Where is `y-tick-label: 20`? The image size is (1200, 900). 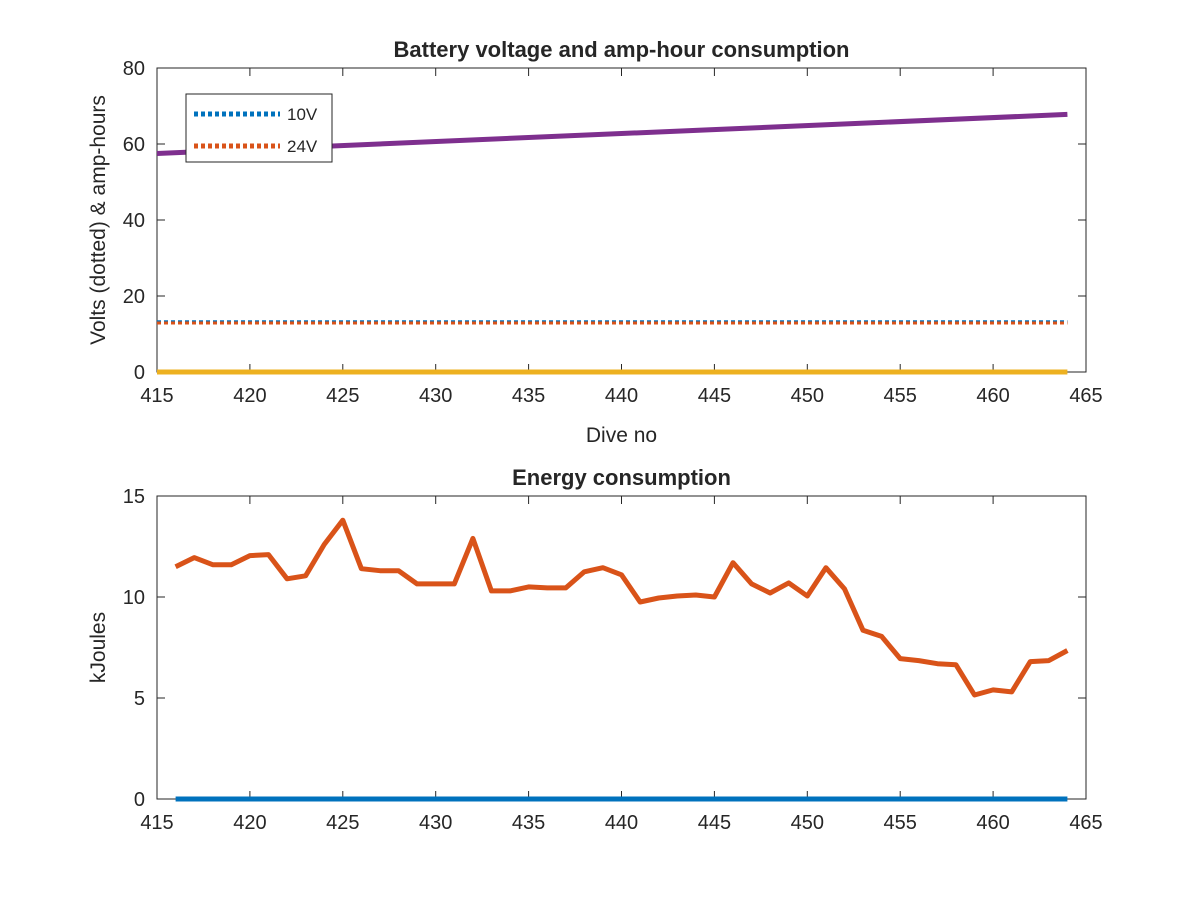 y-tick-label: 20 is located at coordinates (134, 297).